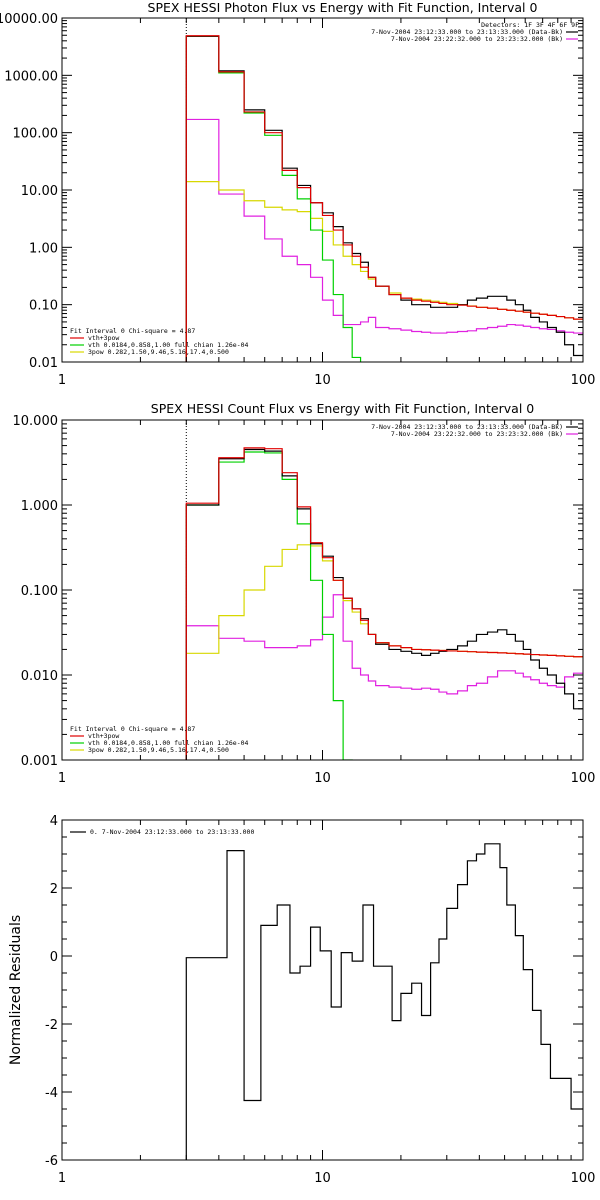 The width and height of the screenshot is (600, 1200). What do you see at coordinates (54, 957) in the screenshot?
I see `y-tick-label: 0` at bounding box center [54, 957].